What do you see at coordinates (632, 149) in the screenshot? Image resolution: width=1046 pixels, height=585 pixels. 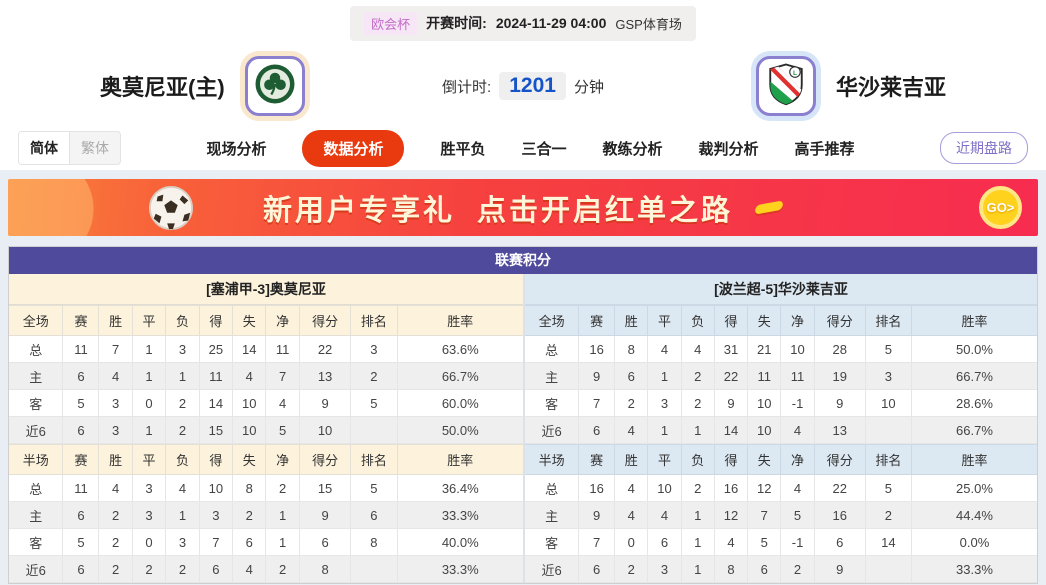 I see `tab-coach-analysis: 教练分析` at bounding box center [632, 149].